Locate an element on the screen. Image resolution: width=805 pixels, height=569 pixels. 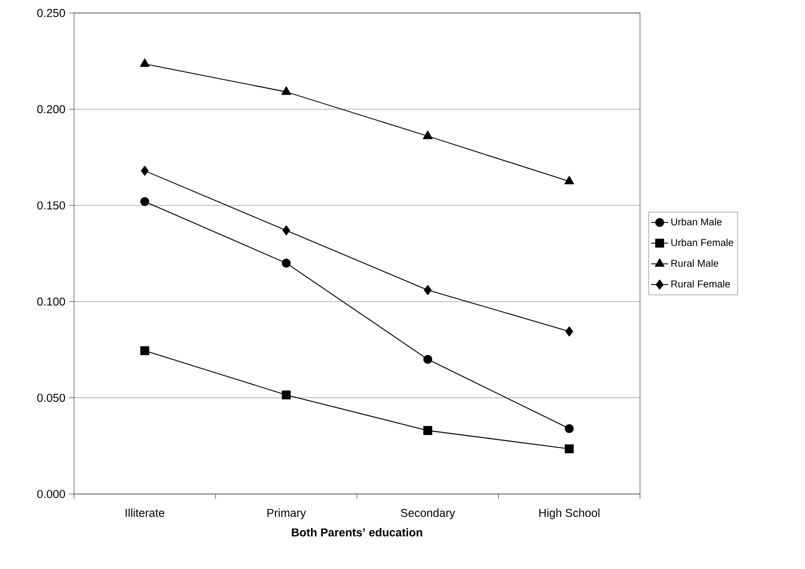
y-tick-label: 0.000 is located at coordinates (51, 494).